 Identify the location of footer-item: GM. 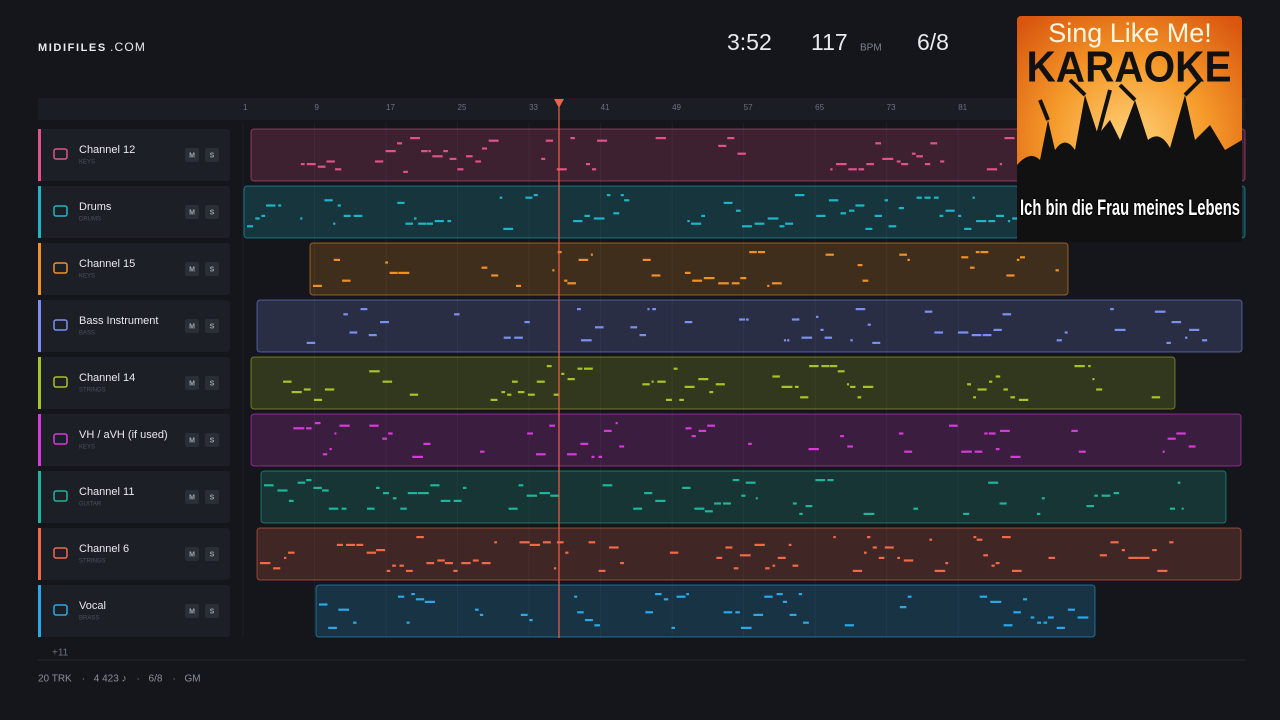
(192, 679).